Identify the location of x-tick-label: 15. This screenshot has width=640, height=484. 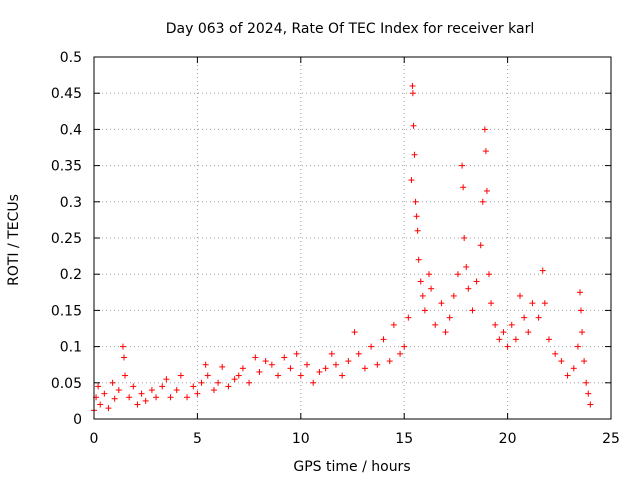
(404, 439).